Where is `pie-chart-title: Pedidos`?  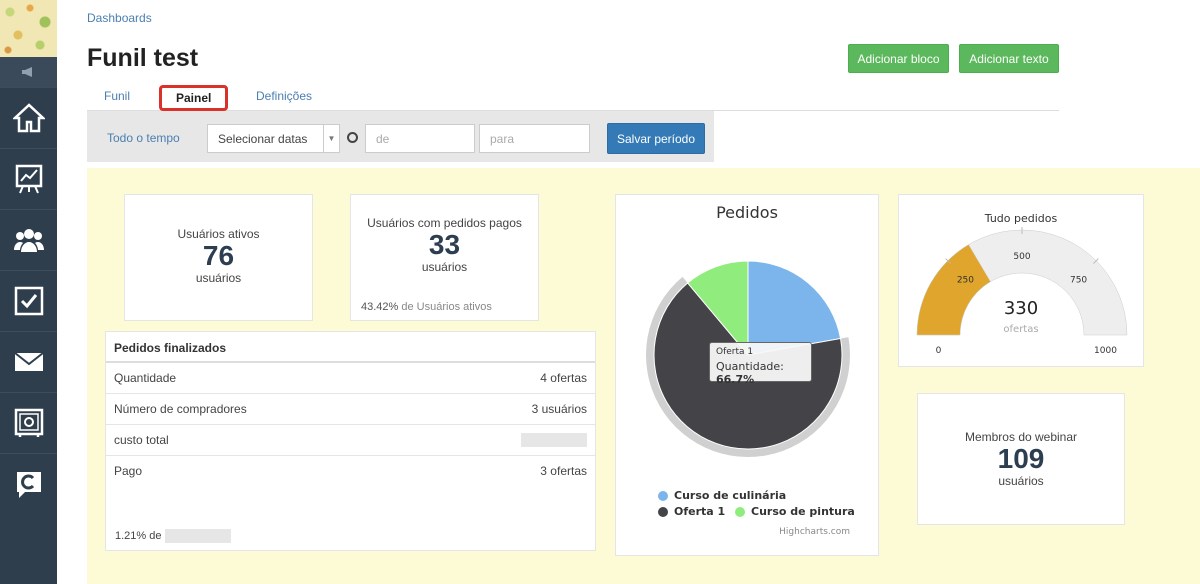 pie-chart-title: Pedidos is located at coordinates (747, 212).